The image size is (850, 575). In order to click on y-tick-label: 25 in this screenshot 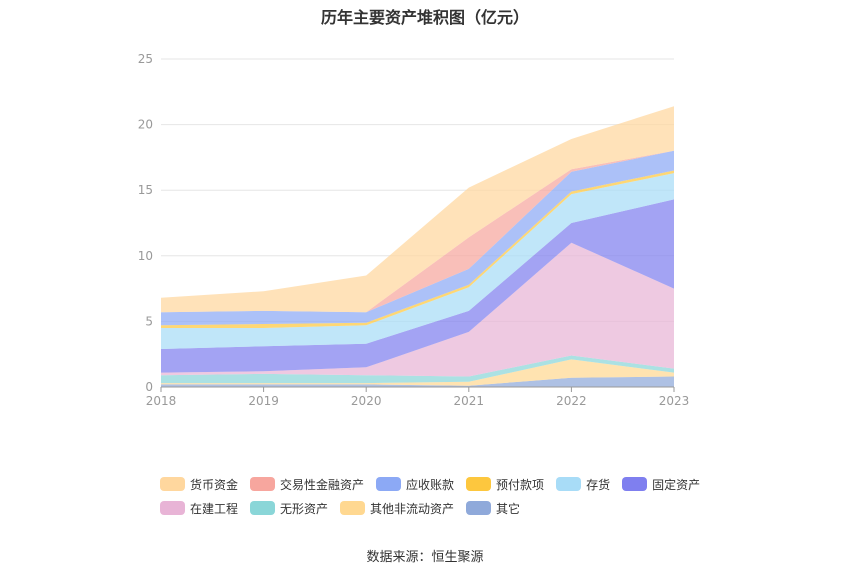, I will do `click(145, 59)`.